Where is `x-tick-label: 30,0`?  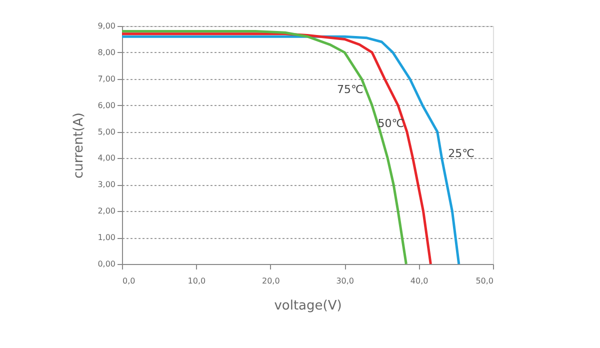
x-tick-label: 30,0 is located at coordinates (345, 281).